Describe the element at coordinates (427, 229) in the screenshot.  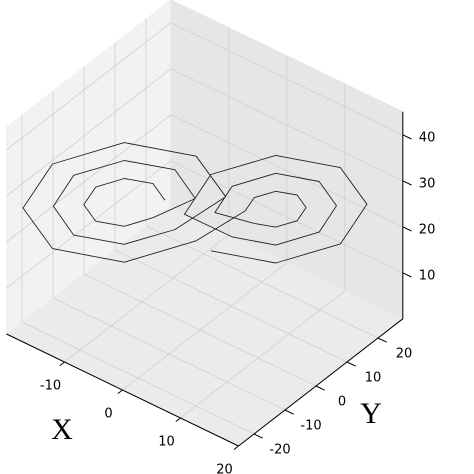
I see `z-tick-label: 20` at that location.